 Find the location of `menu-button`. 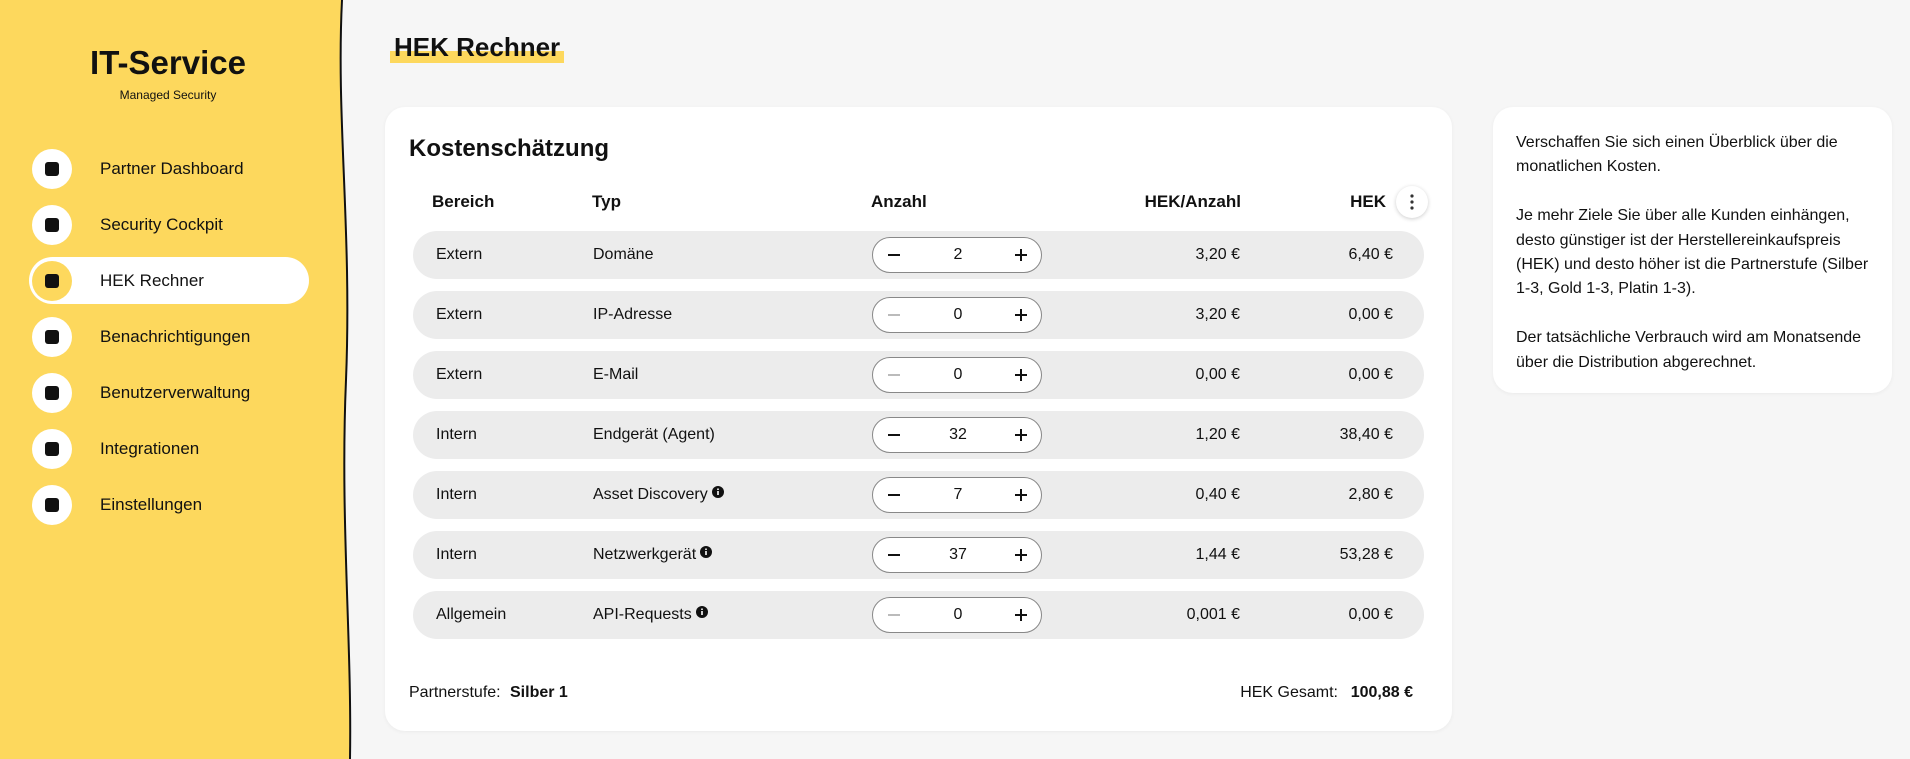

menu-button is located at coordinates (1412, 202).